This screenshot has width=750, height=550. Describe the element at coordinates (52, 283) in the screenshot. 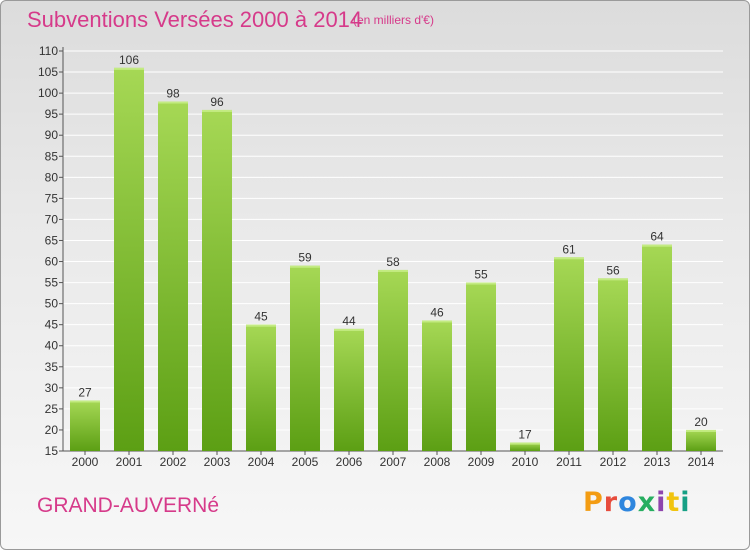

I see `y-tick-label: 55` at that location.